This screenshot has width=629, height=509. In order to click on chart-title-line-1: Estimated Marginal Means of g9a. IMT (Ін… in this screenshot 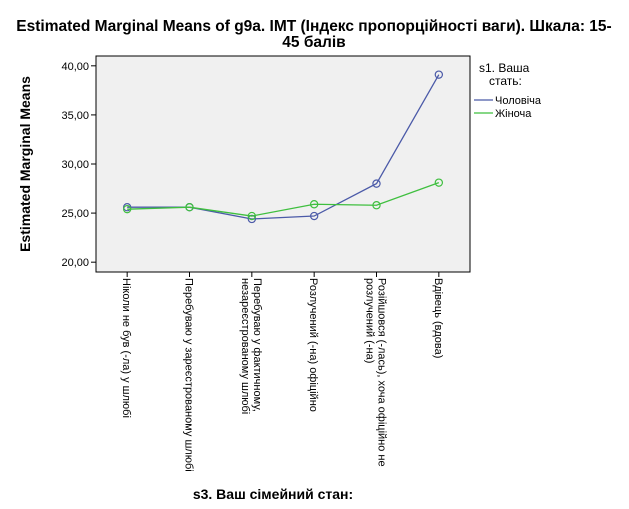, I will do `click(313, 26)`.